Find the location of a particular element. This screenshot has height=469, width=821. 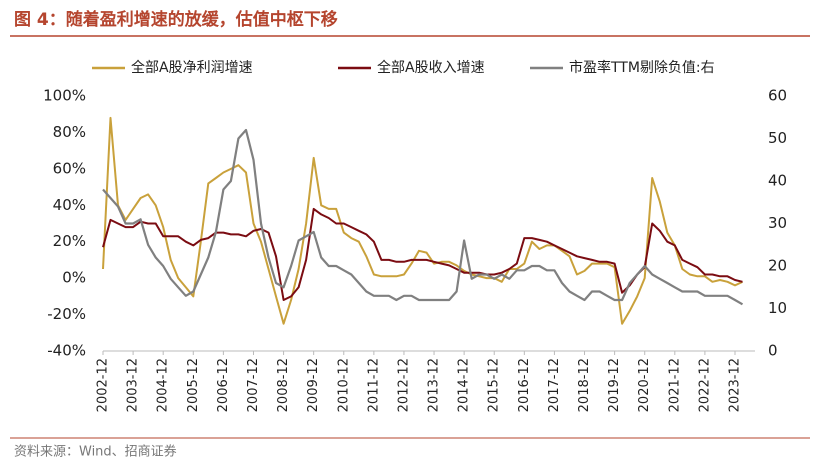

legend-label: 全部A股净利润增速 is located at coordinates (192, 67).